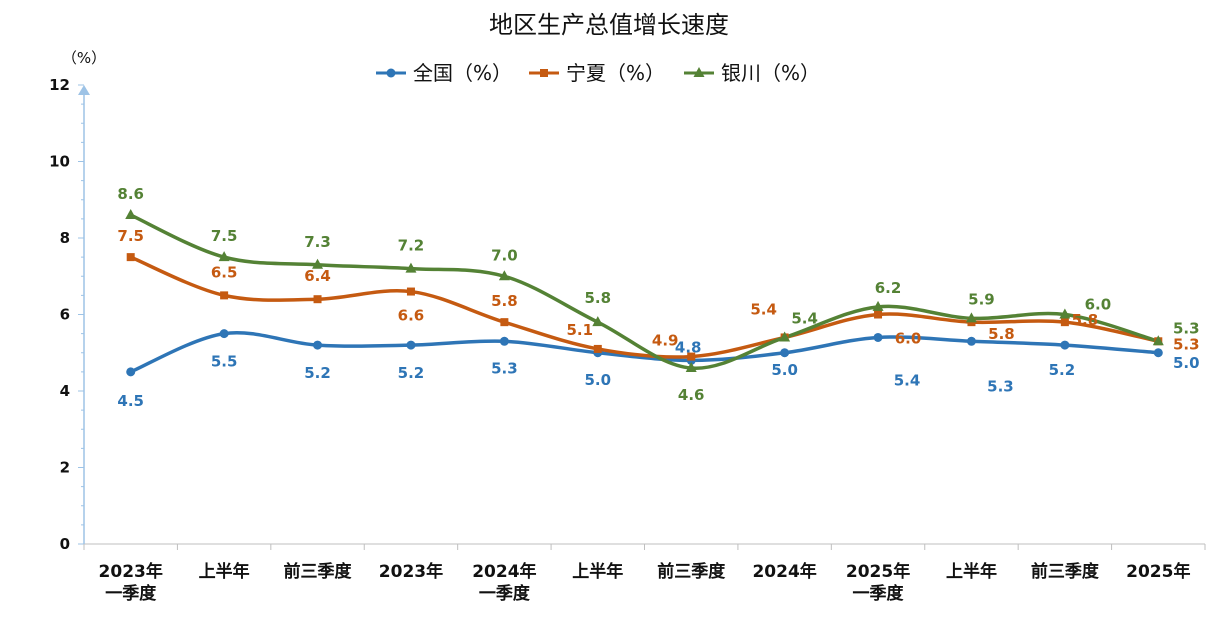 This screenshot has width=1219, height=634. What do you see at coordinates (65, 315) in the screenshot?
I see `y-tick-label: 6` at bounding box center [65, 315].